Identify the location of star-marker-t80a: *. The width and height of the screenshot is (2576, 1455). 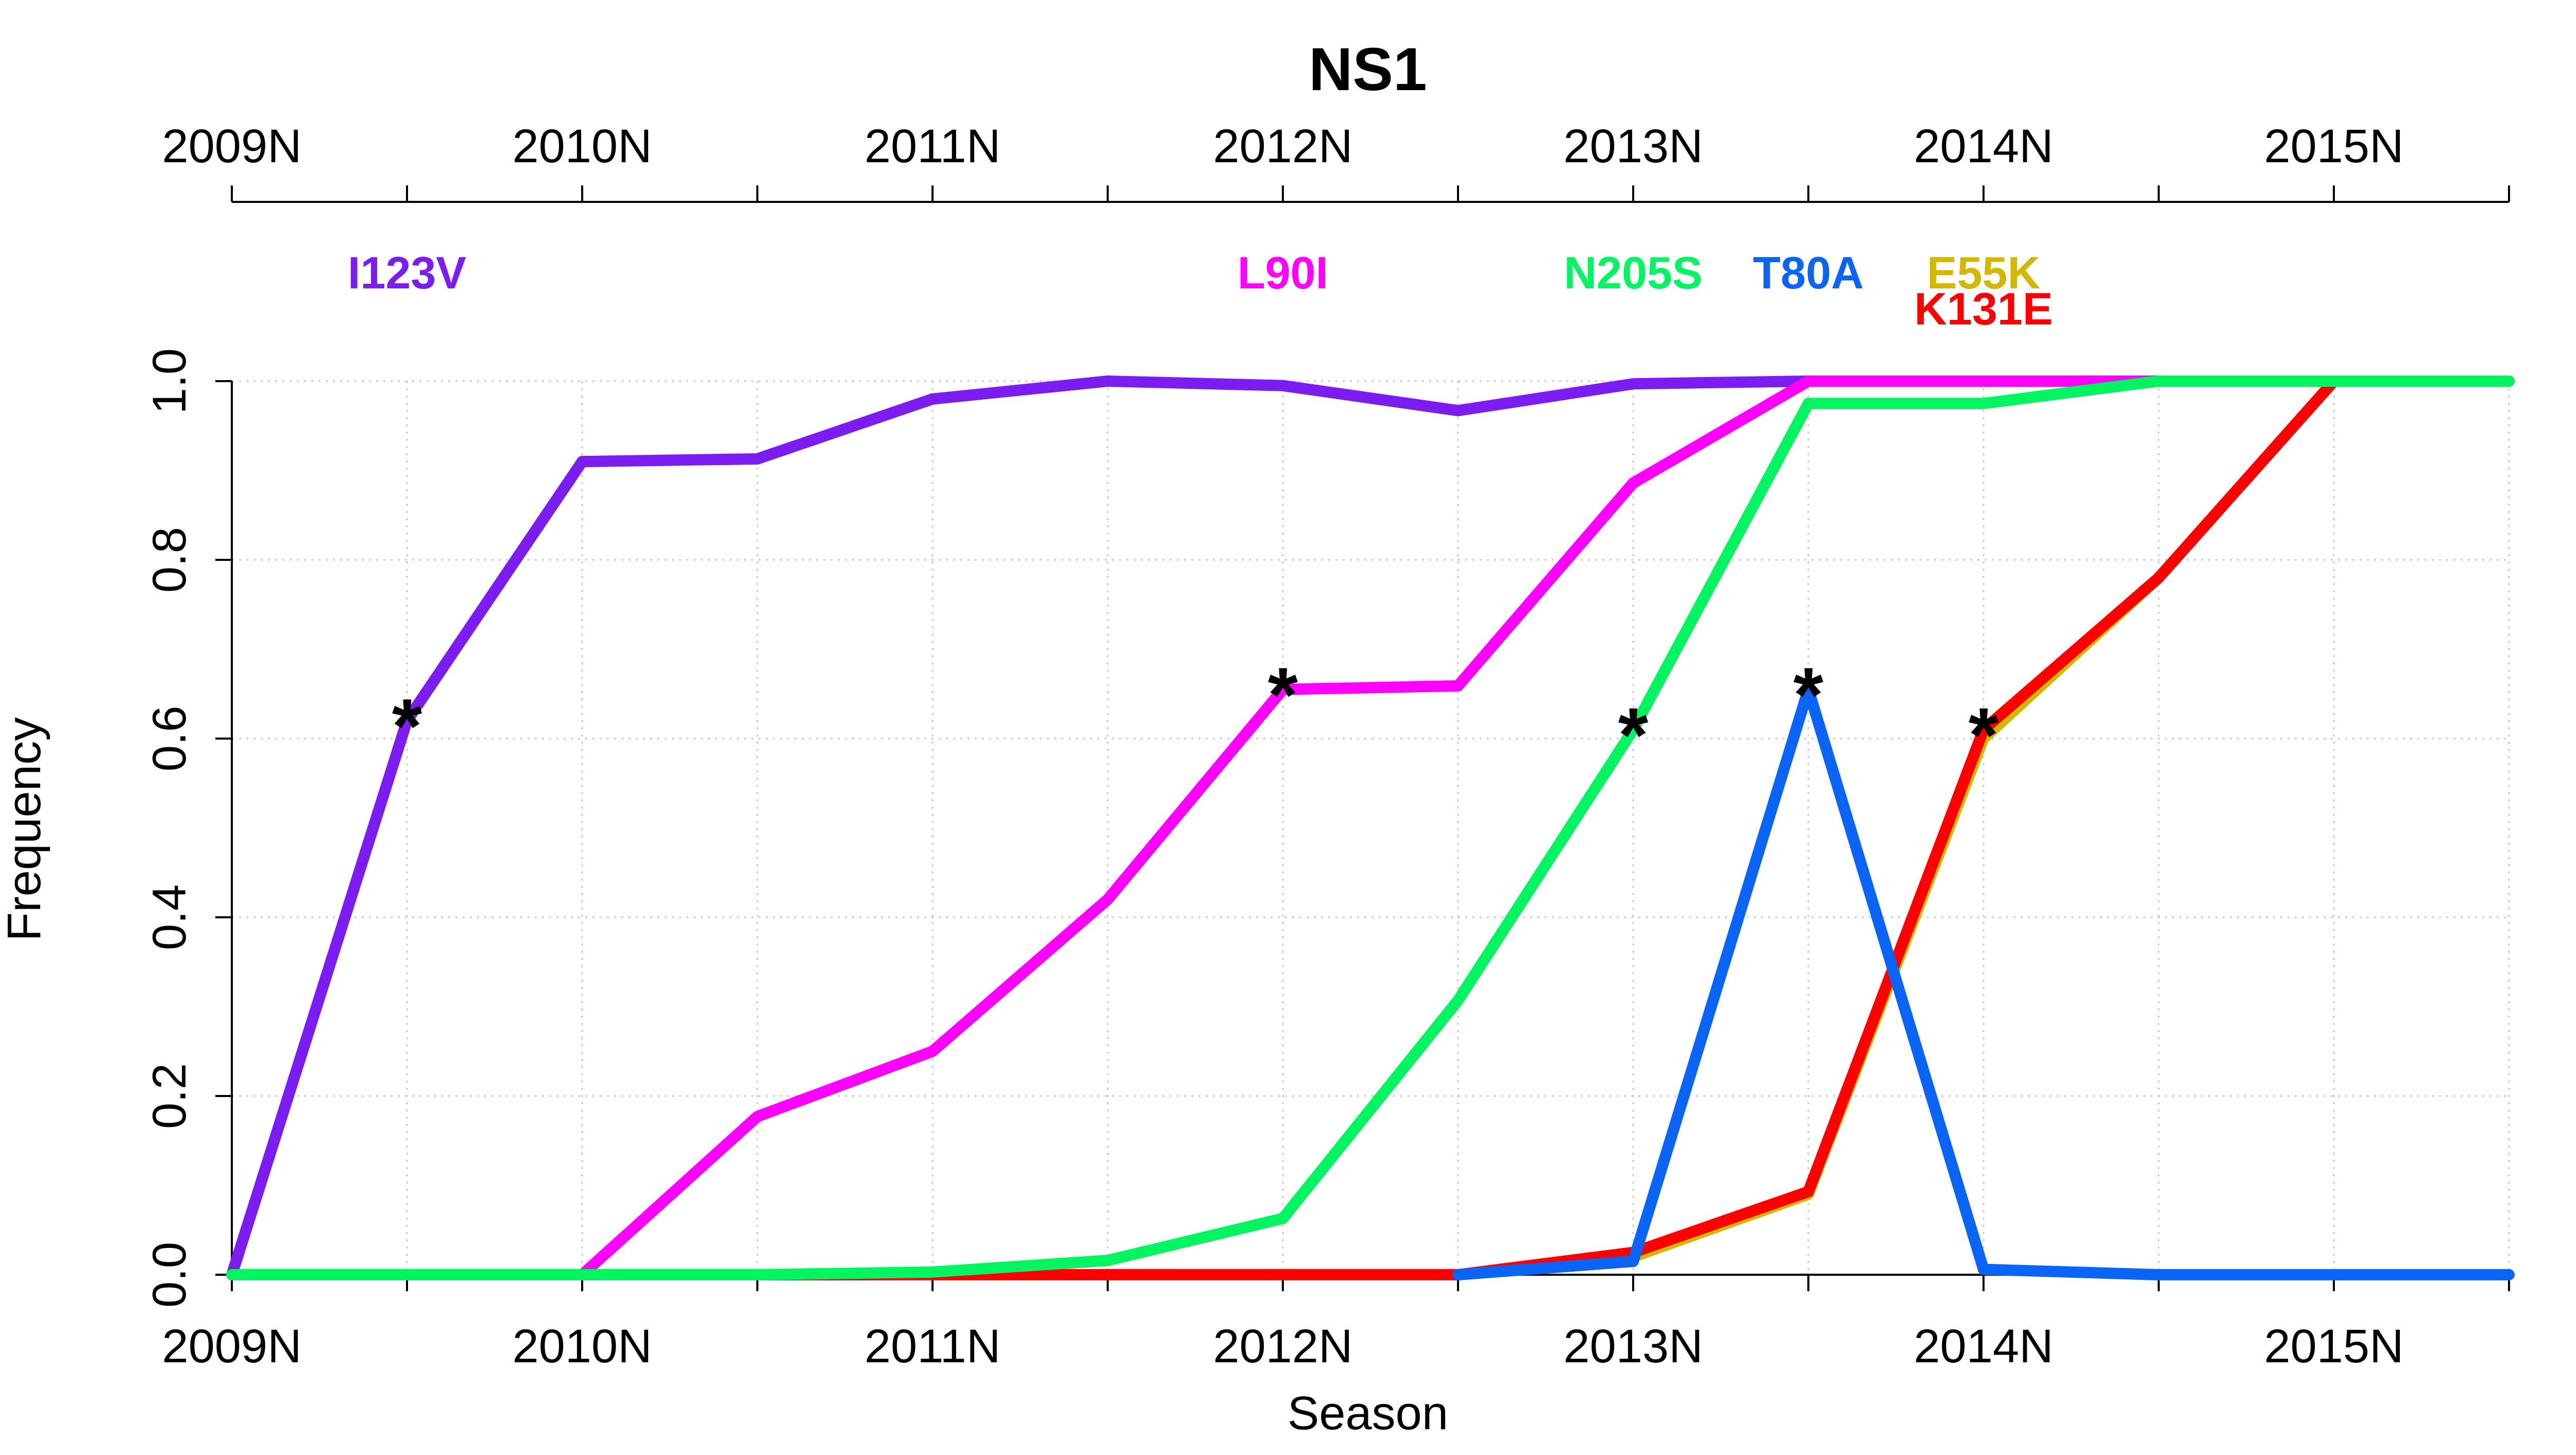
(1808, 695).